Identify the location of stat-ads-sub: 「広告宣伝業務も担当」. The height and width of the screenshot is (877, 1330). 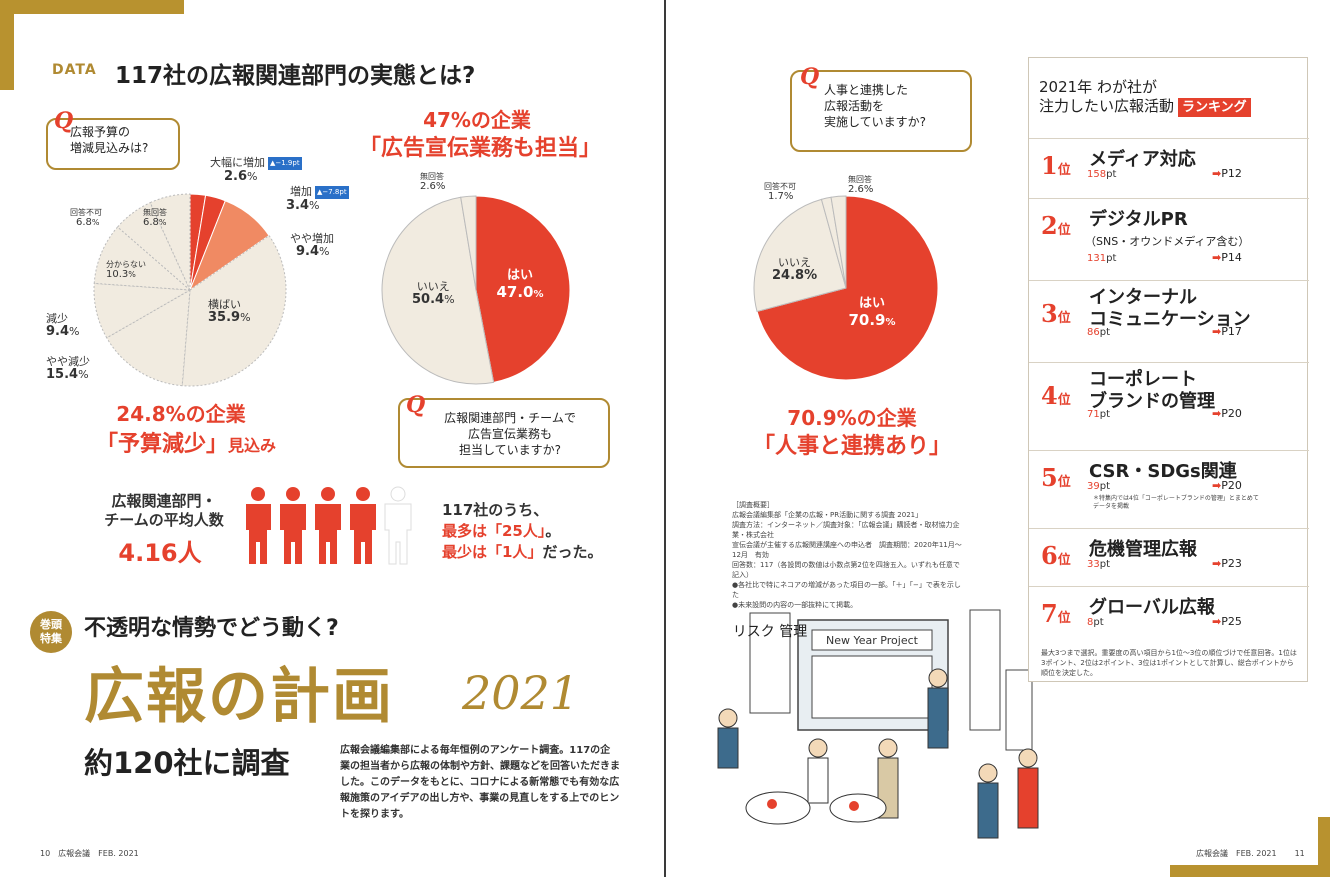
(479, 148).